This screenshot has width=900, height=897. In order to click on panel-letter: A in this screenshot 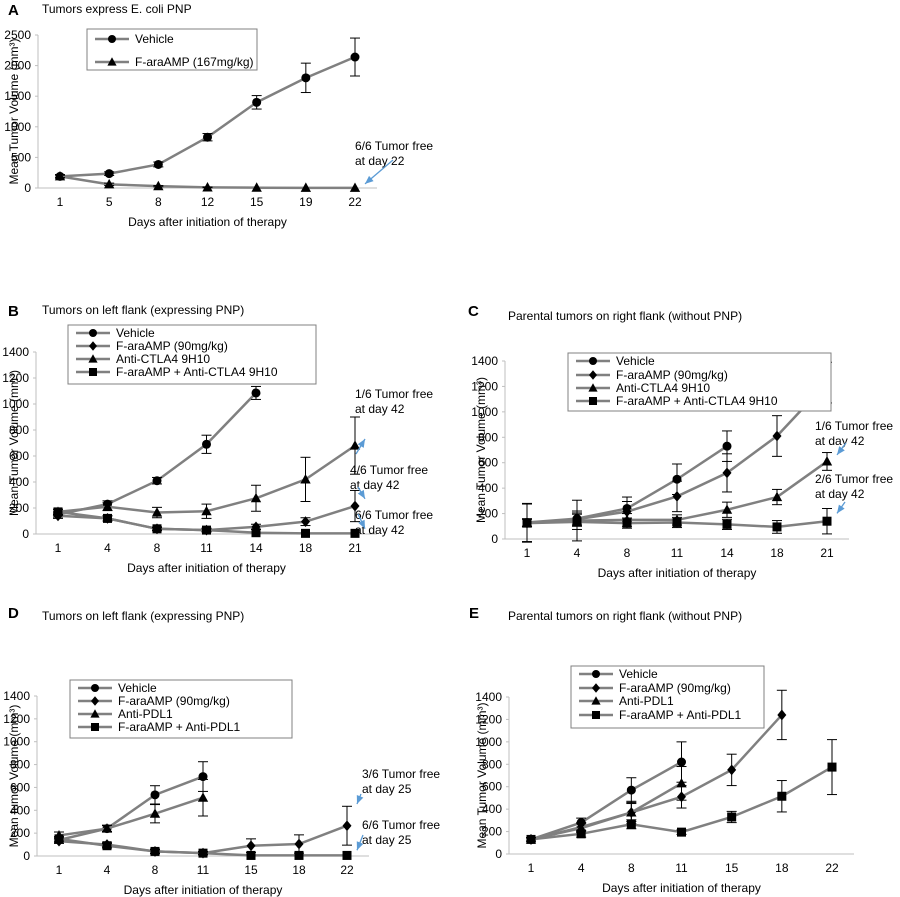, I will do `click(13, 10)`.